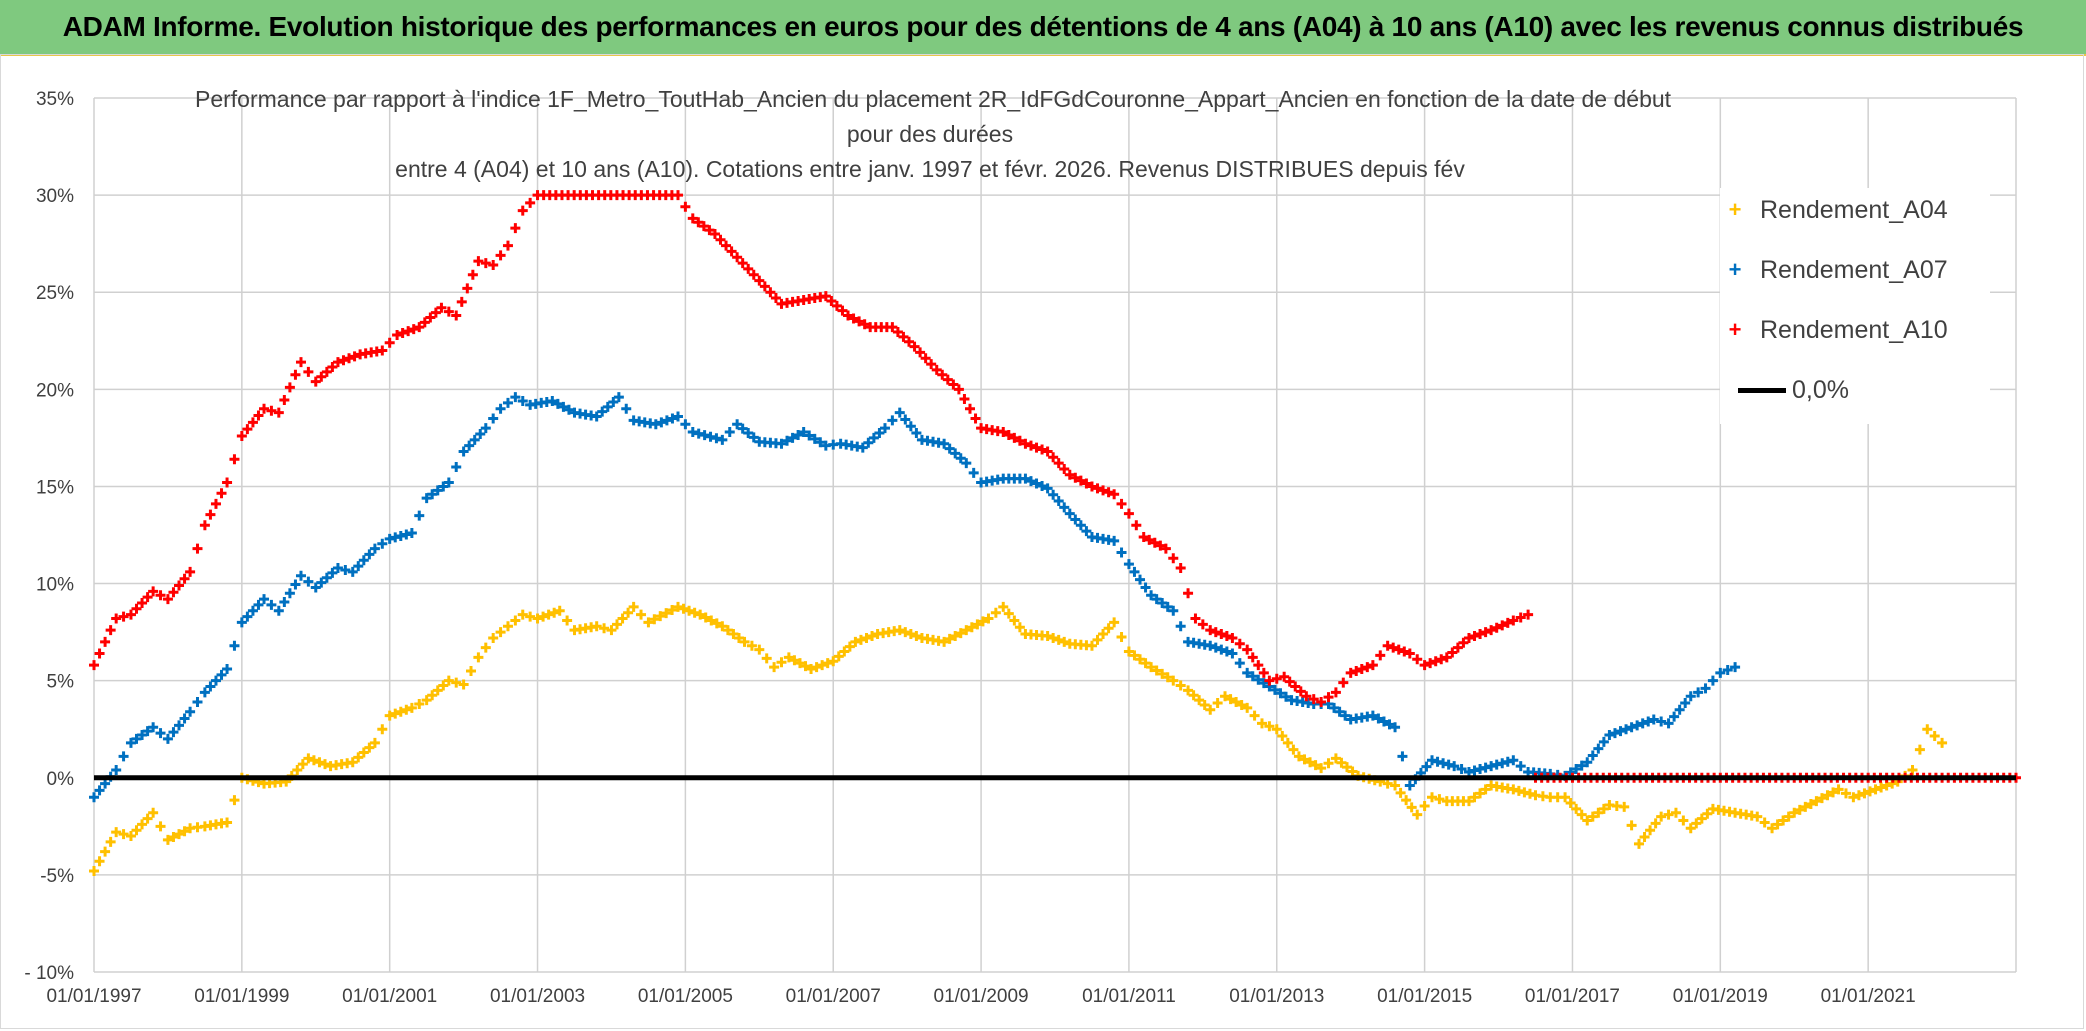 This screenshot has height=1031, width=2086. I want to click on legend-item-a04: + Rendement_A04, so click(1834, 210).